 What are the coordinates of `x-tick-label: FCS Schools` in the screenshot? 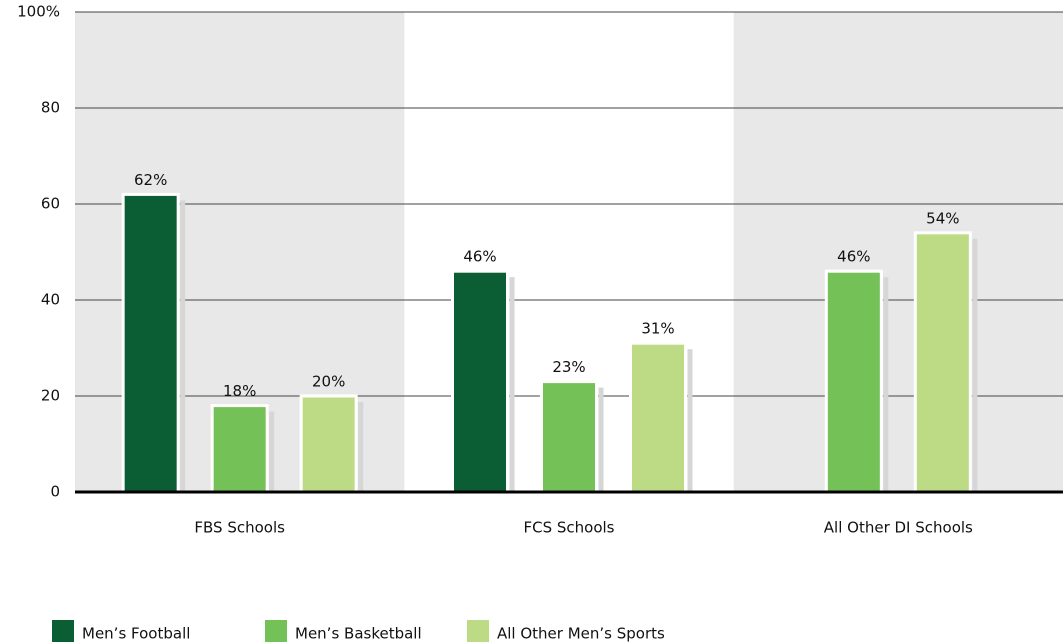 It's located at (568, 528).